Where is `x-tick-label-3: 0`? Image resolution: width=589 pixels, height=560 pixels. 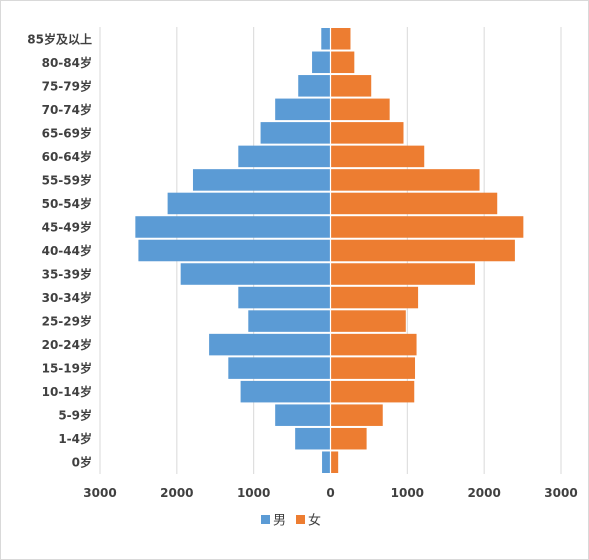
x-tick-label-3: 0 is located at coordinates (330, 493).